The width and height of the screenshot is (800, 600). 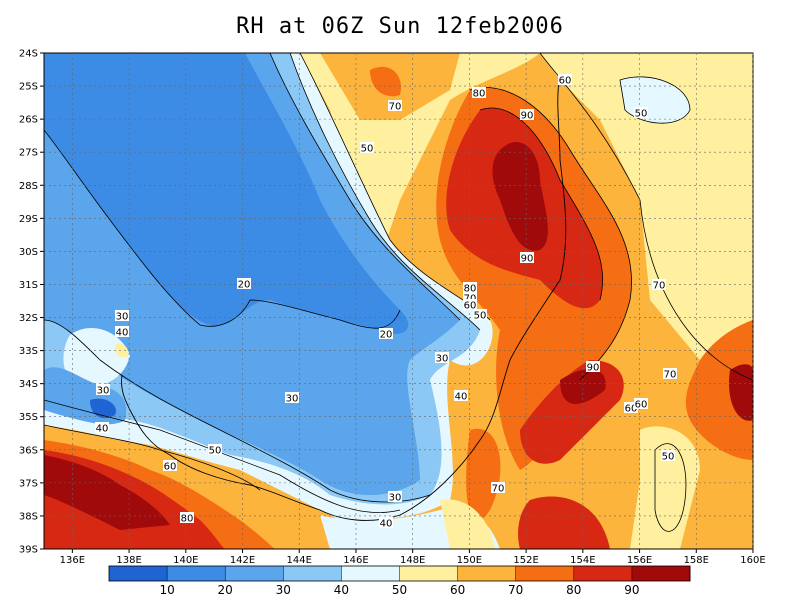 I want to click on x-tick-label: 138E, so click(x=128, y=560).